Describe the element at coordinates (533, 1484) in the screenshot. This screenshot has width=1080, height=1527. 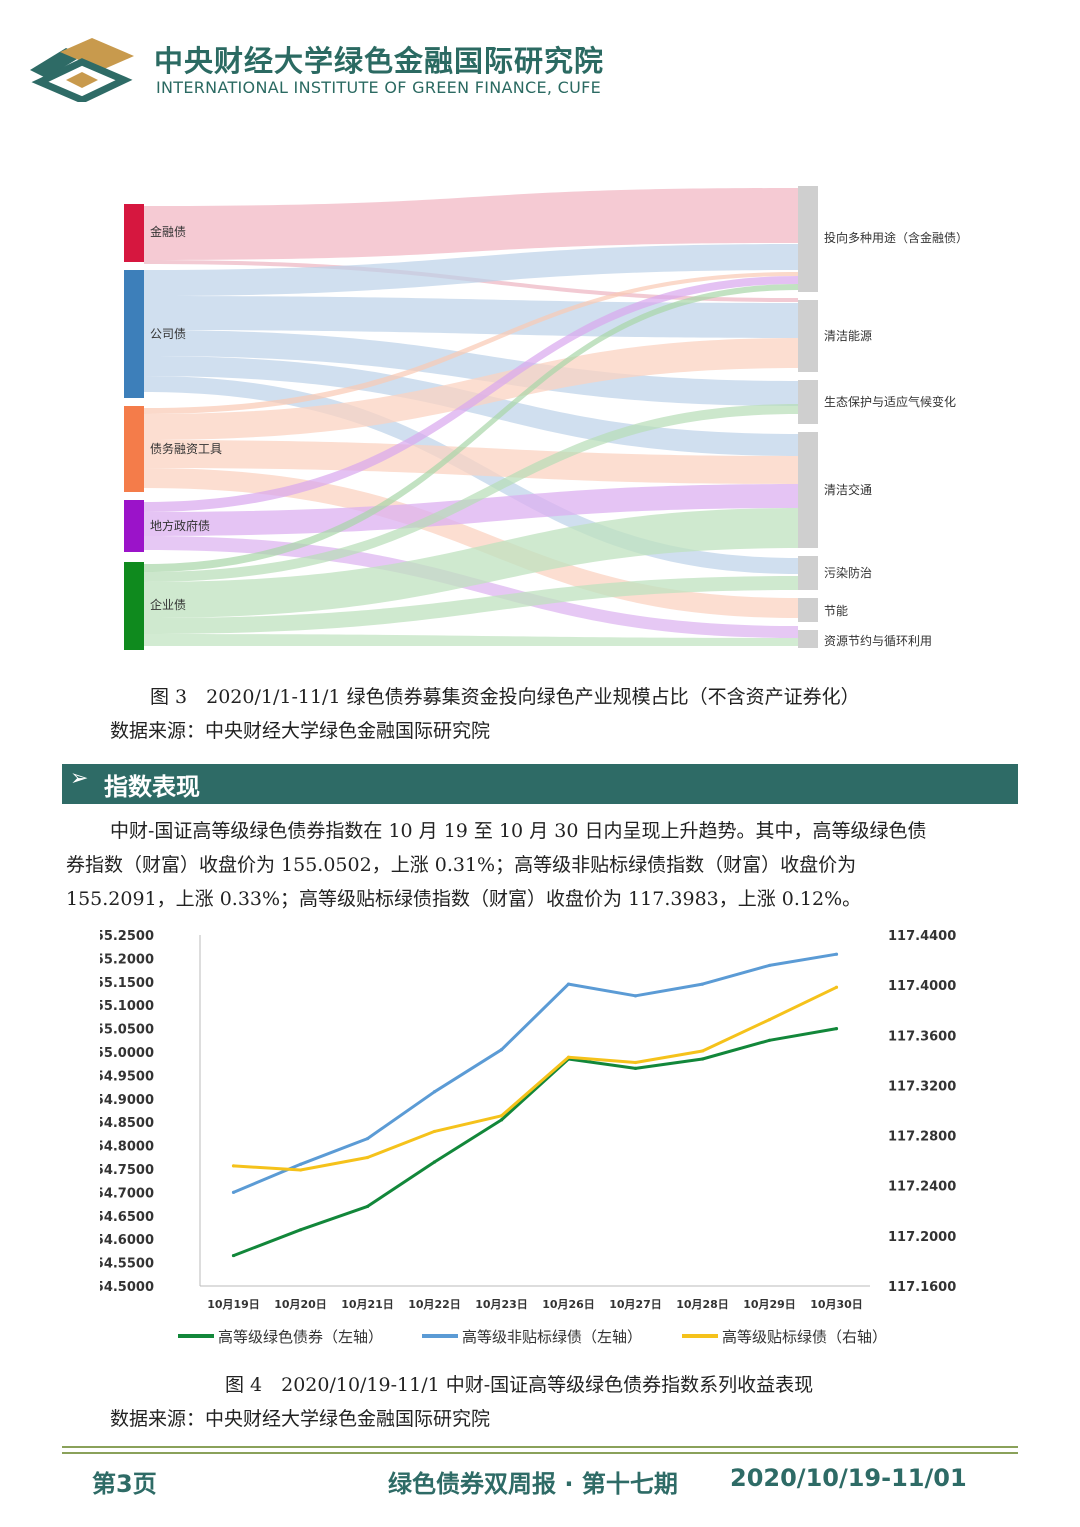
I see `footer-publication: 绿色债券双周报 · 第十七期` at that location.